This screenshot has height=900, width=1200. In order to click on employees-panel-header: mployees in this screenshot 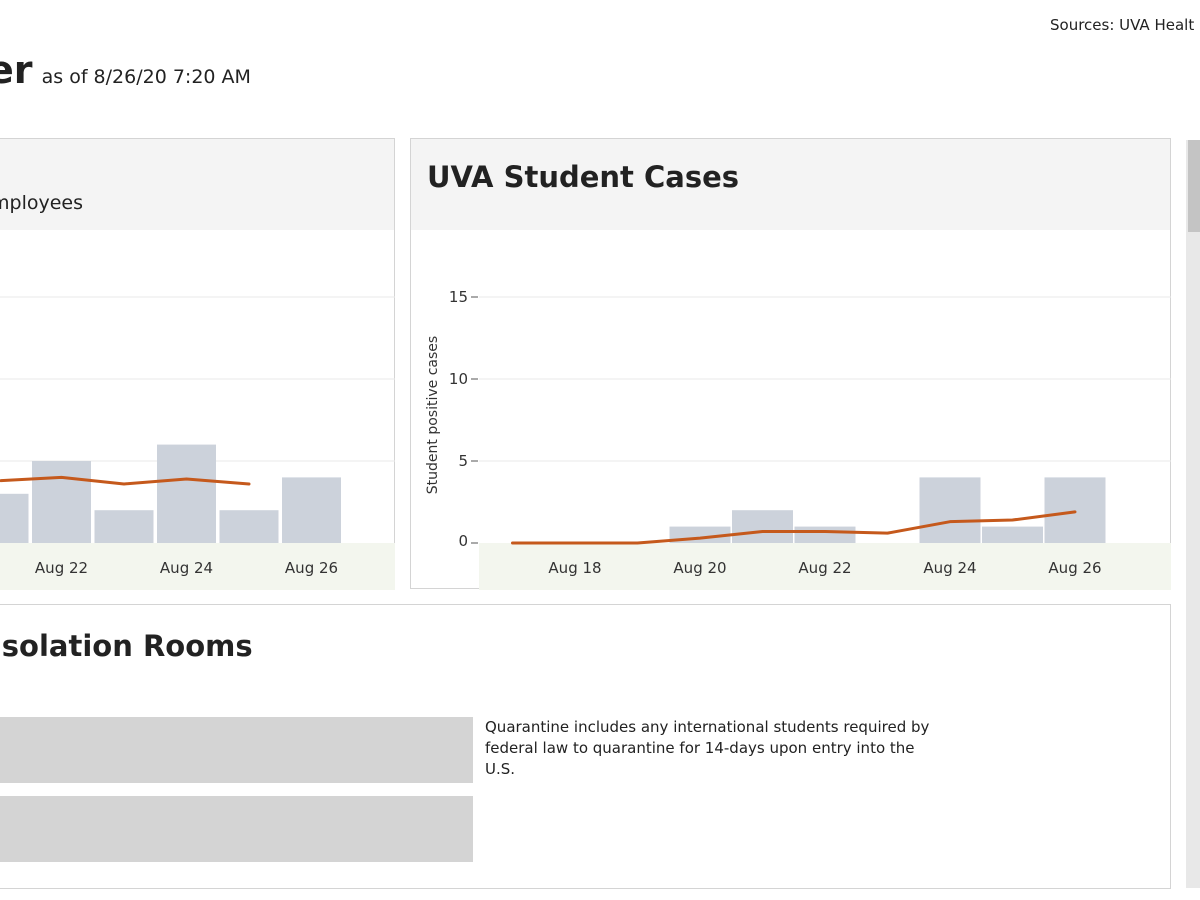, I will do `click(197, 184)`.